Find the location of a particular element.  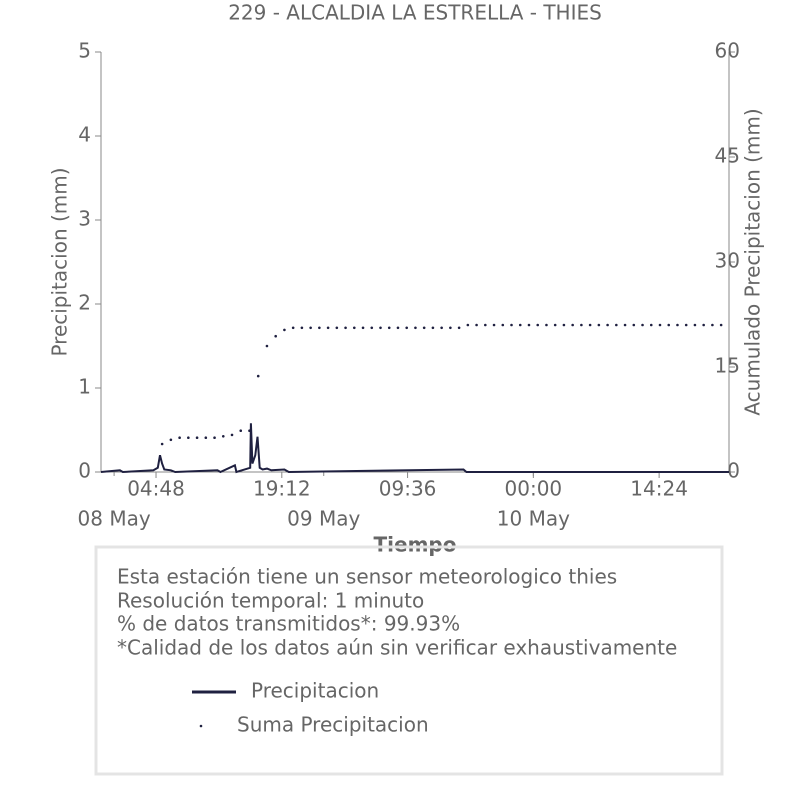

y2-tick-label: 15 is located at coordinates (727, 366).